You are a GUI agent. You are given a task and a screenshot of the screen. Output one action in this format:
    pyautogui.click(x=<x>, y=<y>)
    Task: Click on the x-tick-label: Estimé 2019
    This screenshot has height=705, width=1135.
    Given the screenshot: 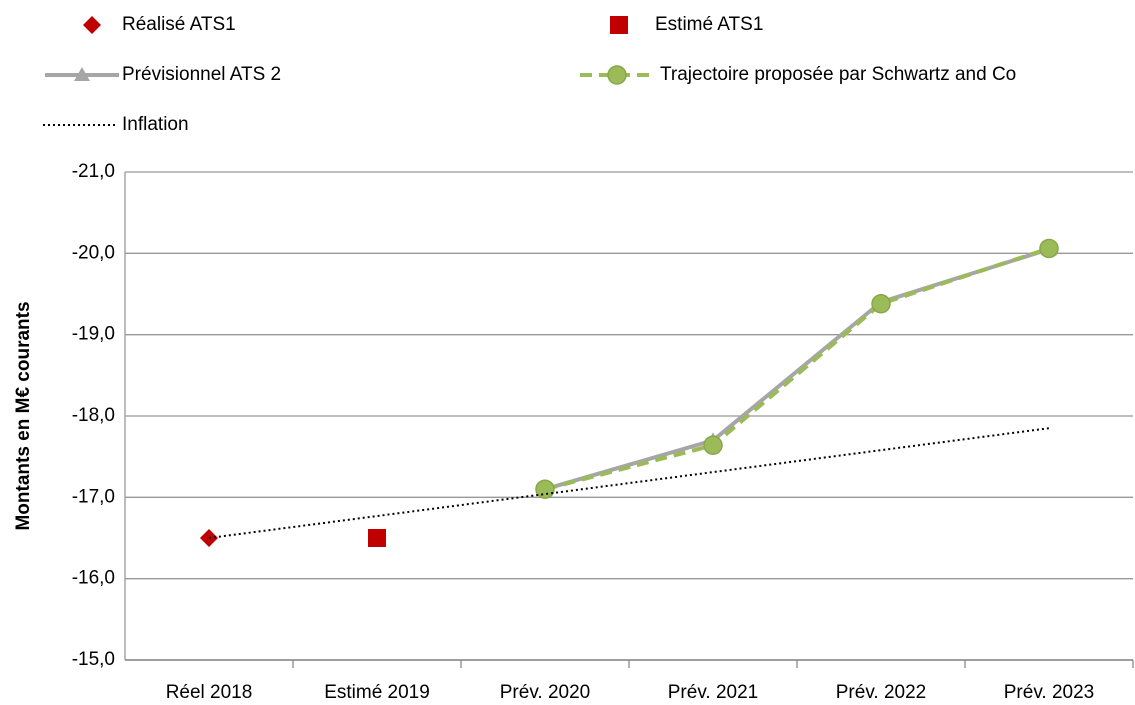 What is the action you would take?
    pyautogui.click(x=377, y=692)
    